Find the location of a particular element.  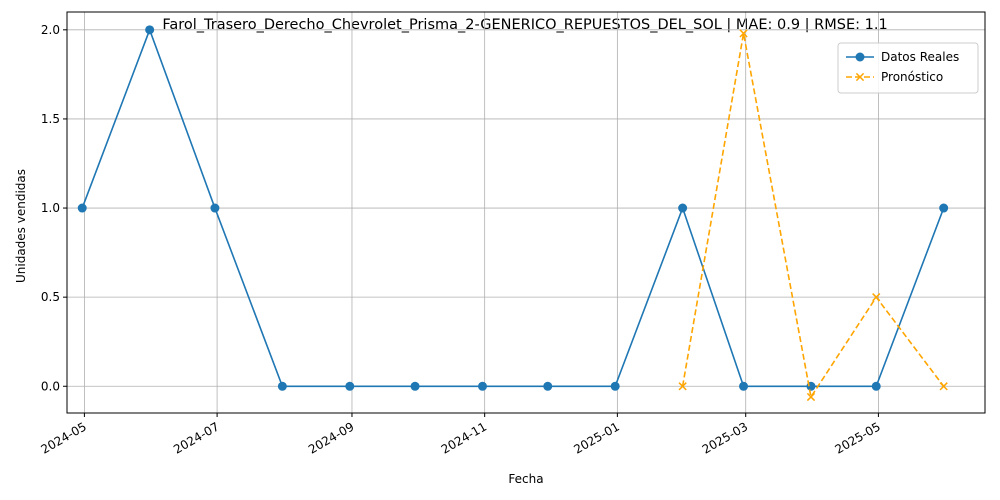

x-tick-label: 2025-01 is located at coordinates (596, 437).